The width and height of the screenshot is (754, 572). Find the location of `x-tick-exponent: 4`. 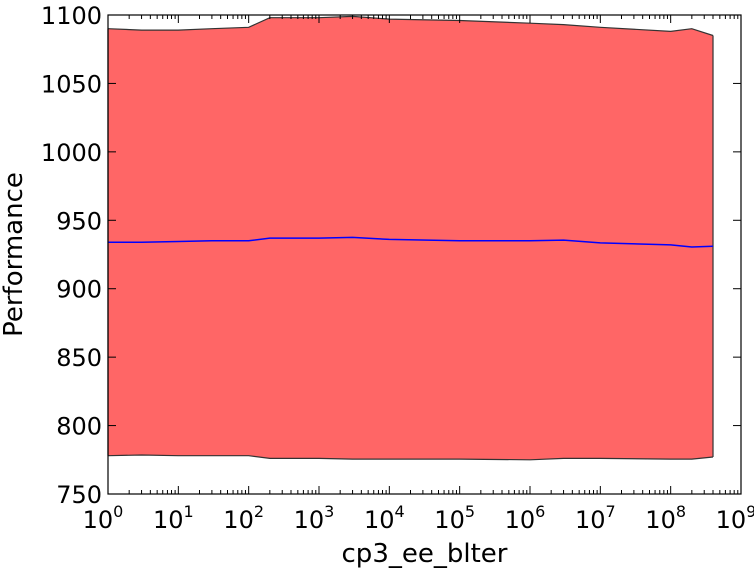

x-tick-exponent: 4 is located at coordinates (400, 511).